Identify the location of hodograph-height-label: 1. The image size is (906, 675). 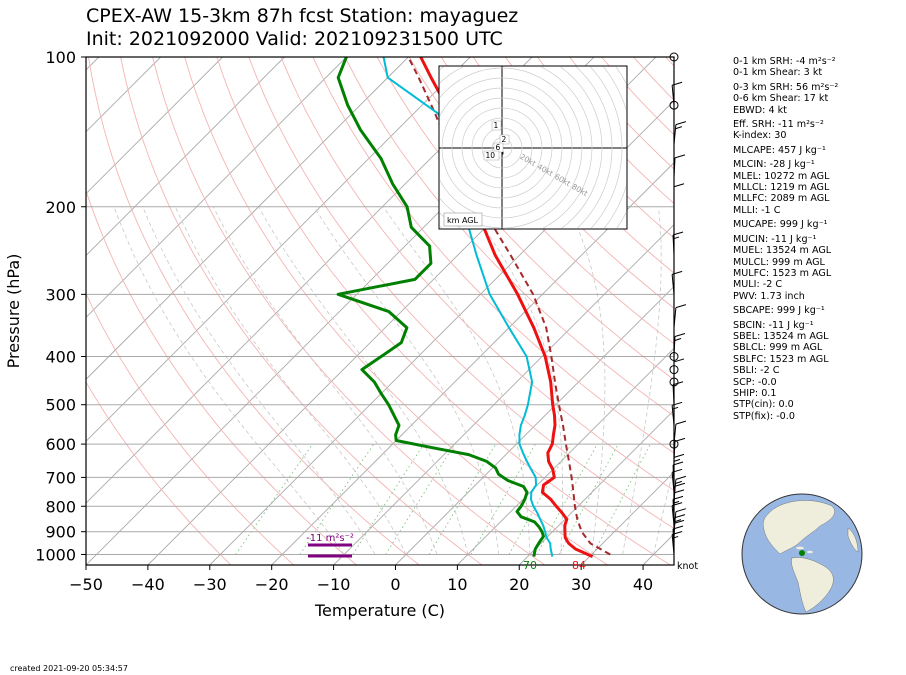
(496, 125).